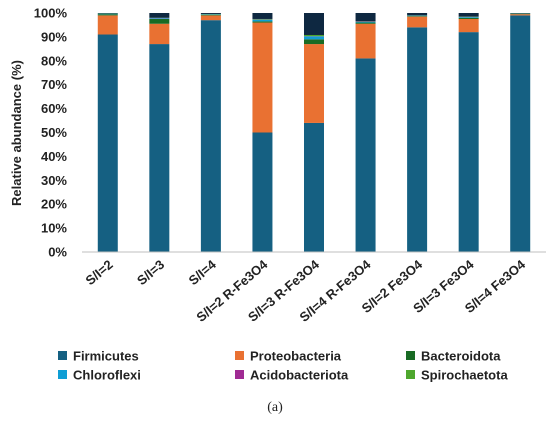 This screenshot has height=429, width=550. What do you see at coordinates (275, 407) in the screenshot?
I see `figure-caption: (a)` at bounding box center [275, 407].